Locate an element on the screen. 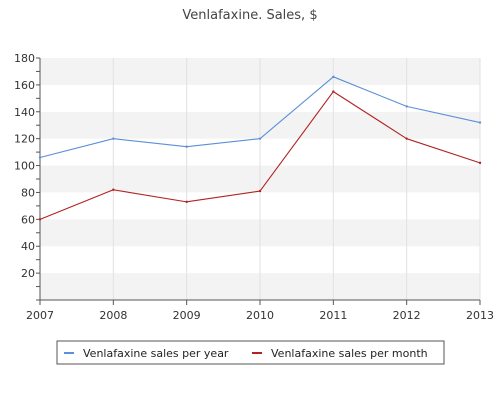 The image size is (500, 404). x-tick-label: 2009 is located at coordinates (187, 315).